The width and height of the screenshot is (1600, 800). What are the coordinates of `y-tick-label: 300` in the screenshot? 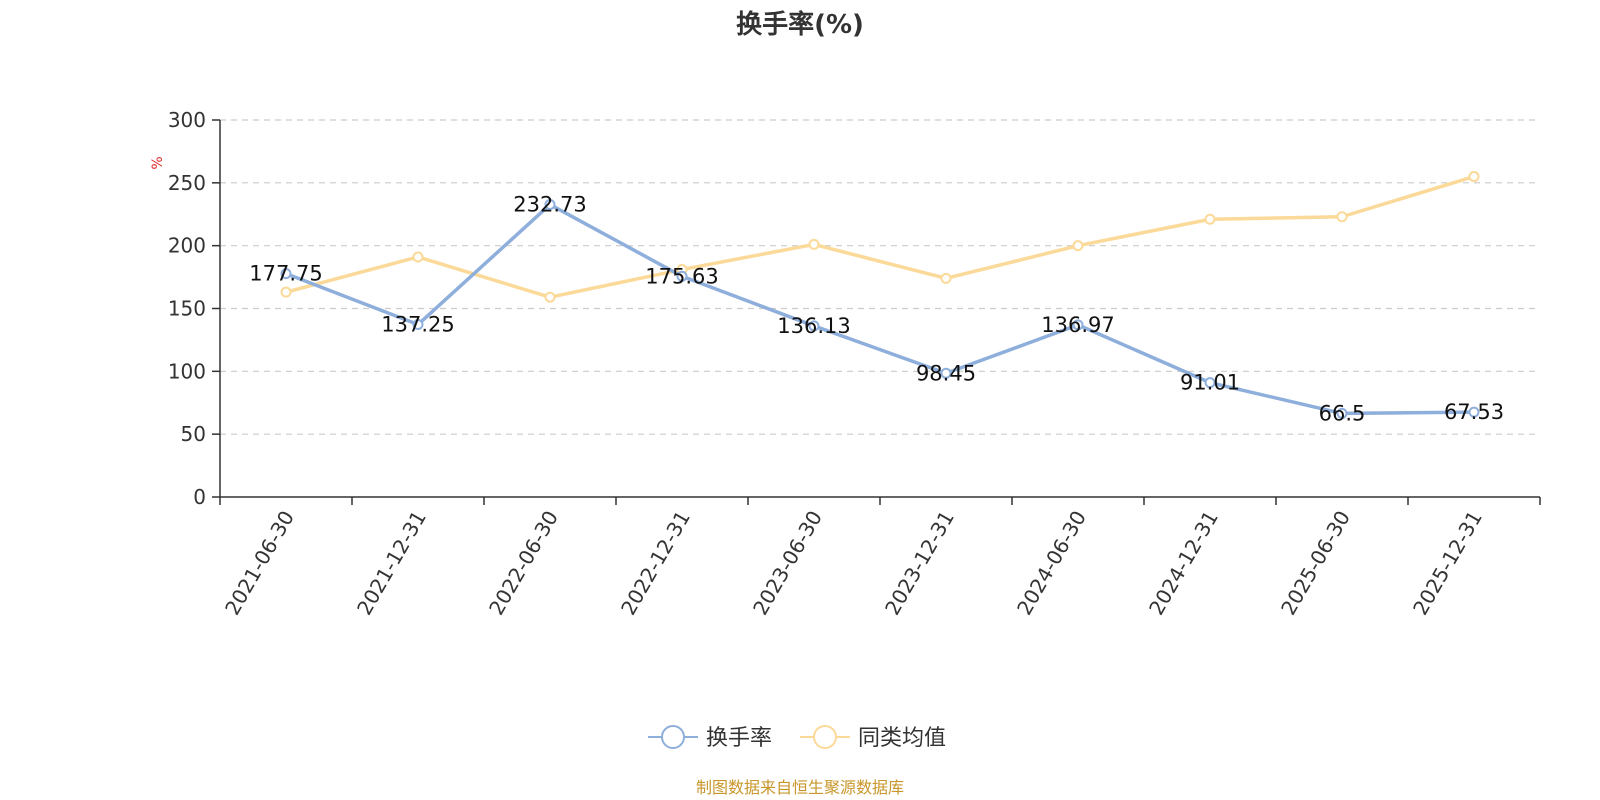 It's located at (187, 120).